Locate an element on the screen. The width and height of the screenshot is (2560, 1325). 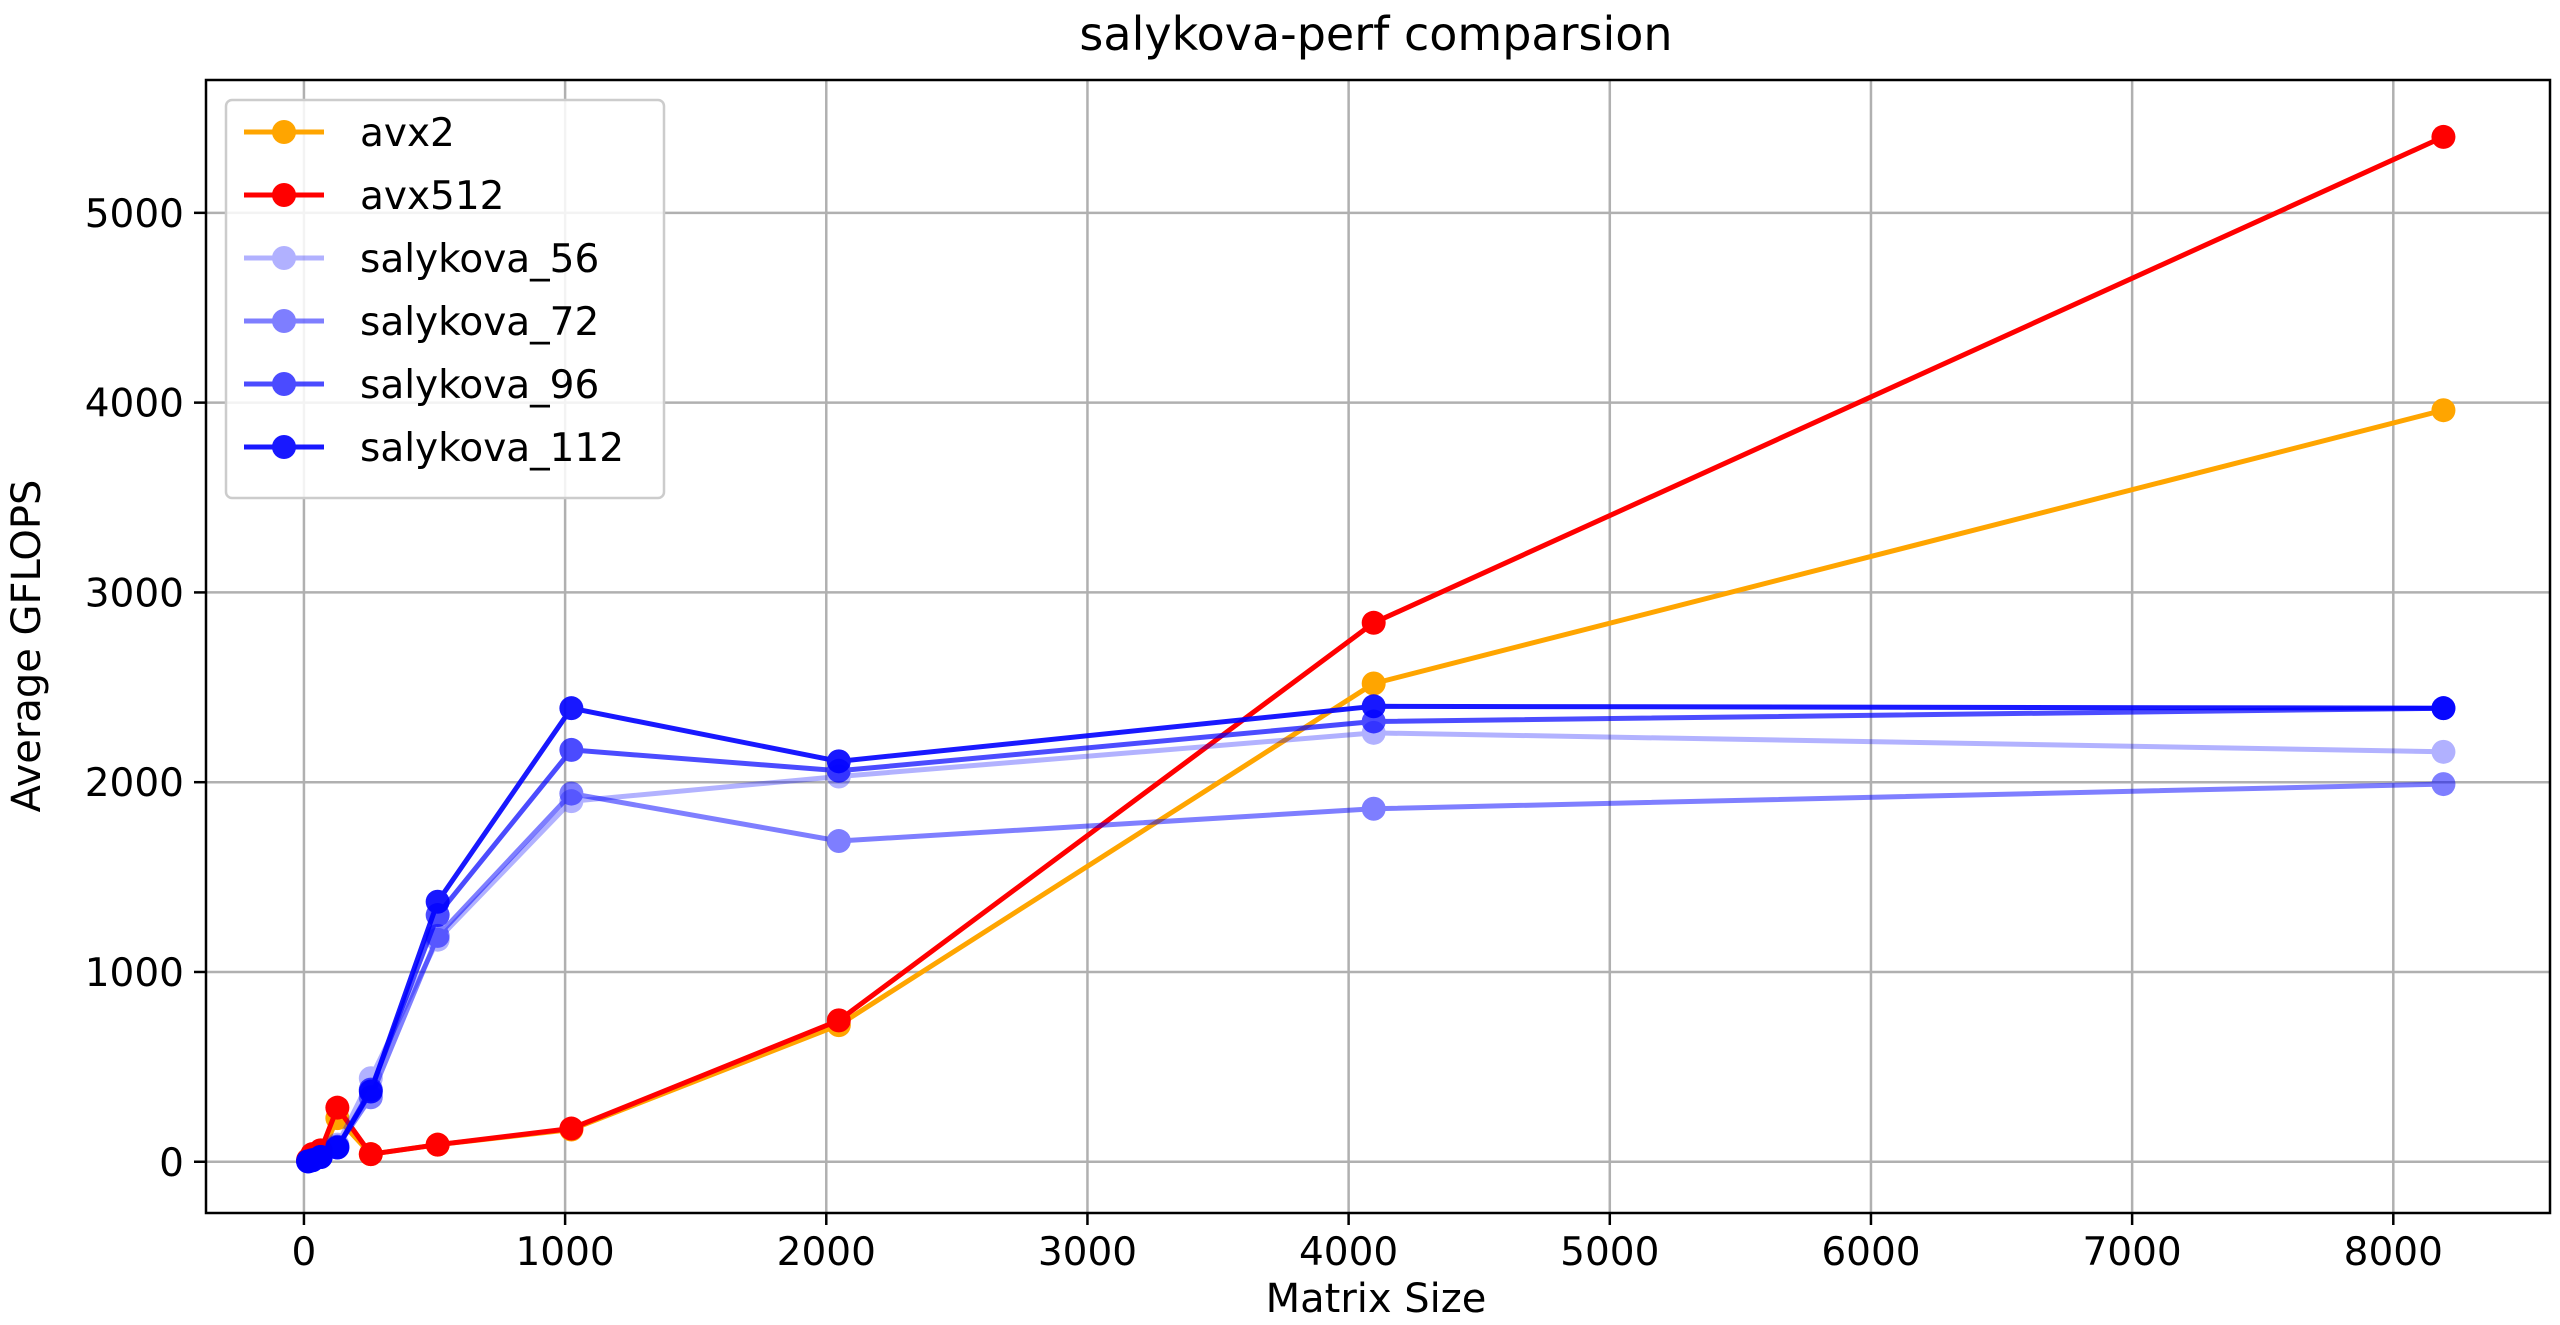
legend-label-avx512: avx512 is located at coordinates (432, 196).